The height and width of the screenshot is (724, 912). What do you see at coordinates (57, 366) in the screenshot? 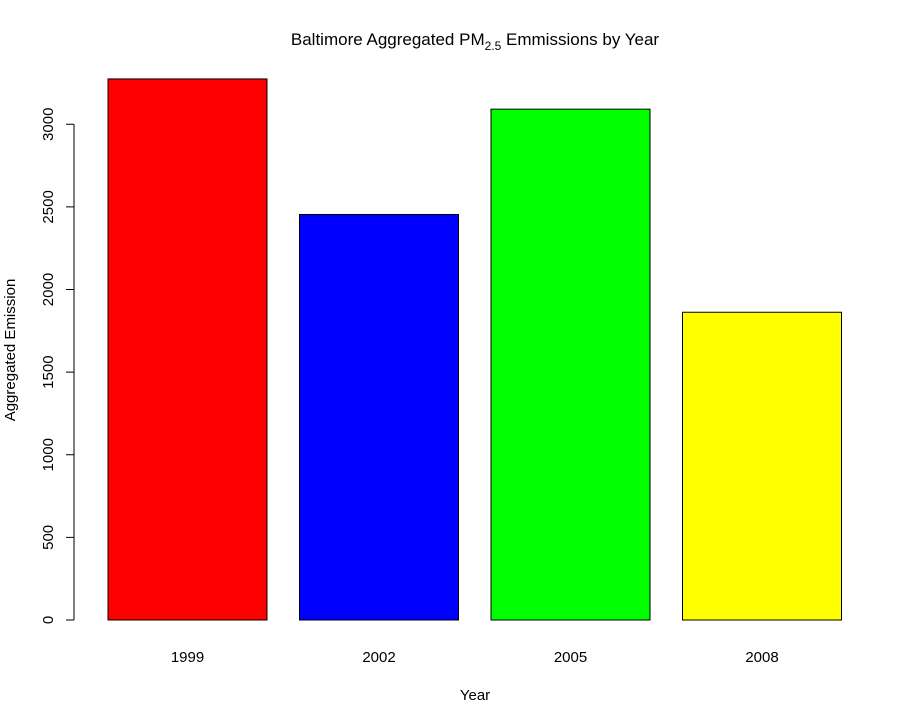
I see `y-axis: 0 500 1000 1500 2000 2500 3000` at bounding box center [57, 366].